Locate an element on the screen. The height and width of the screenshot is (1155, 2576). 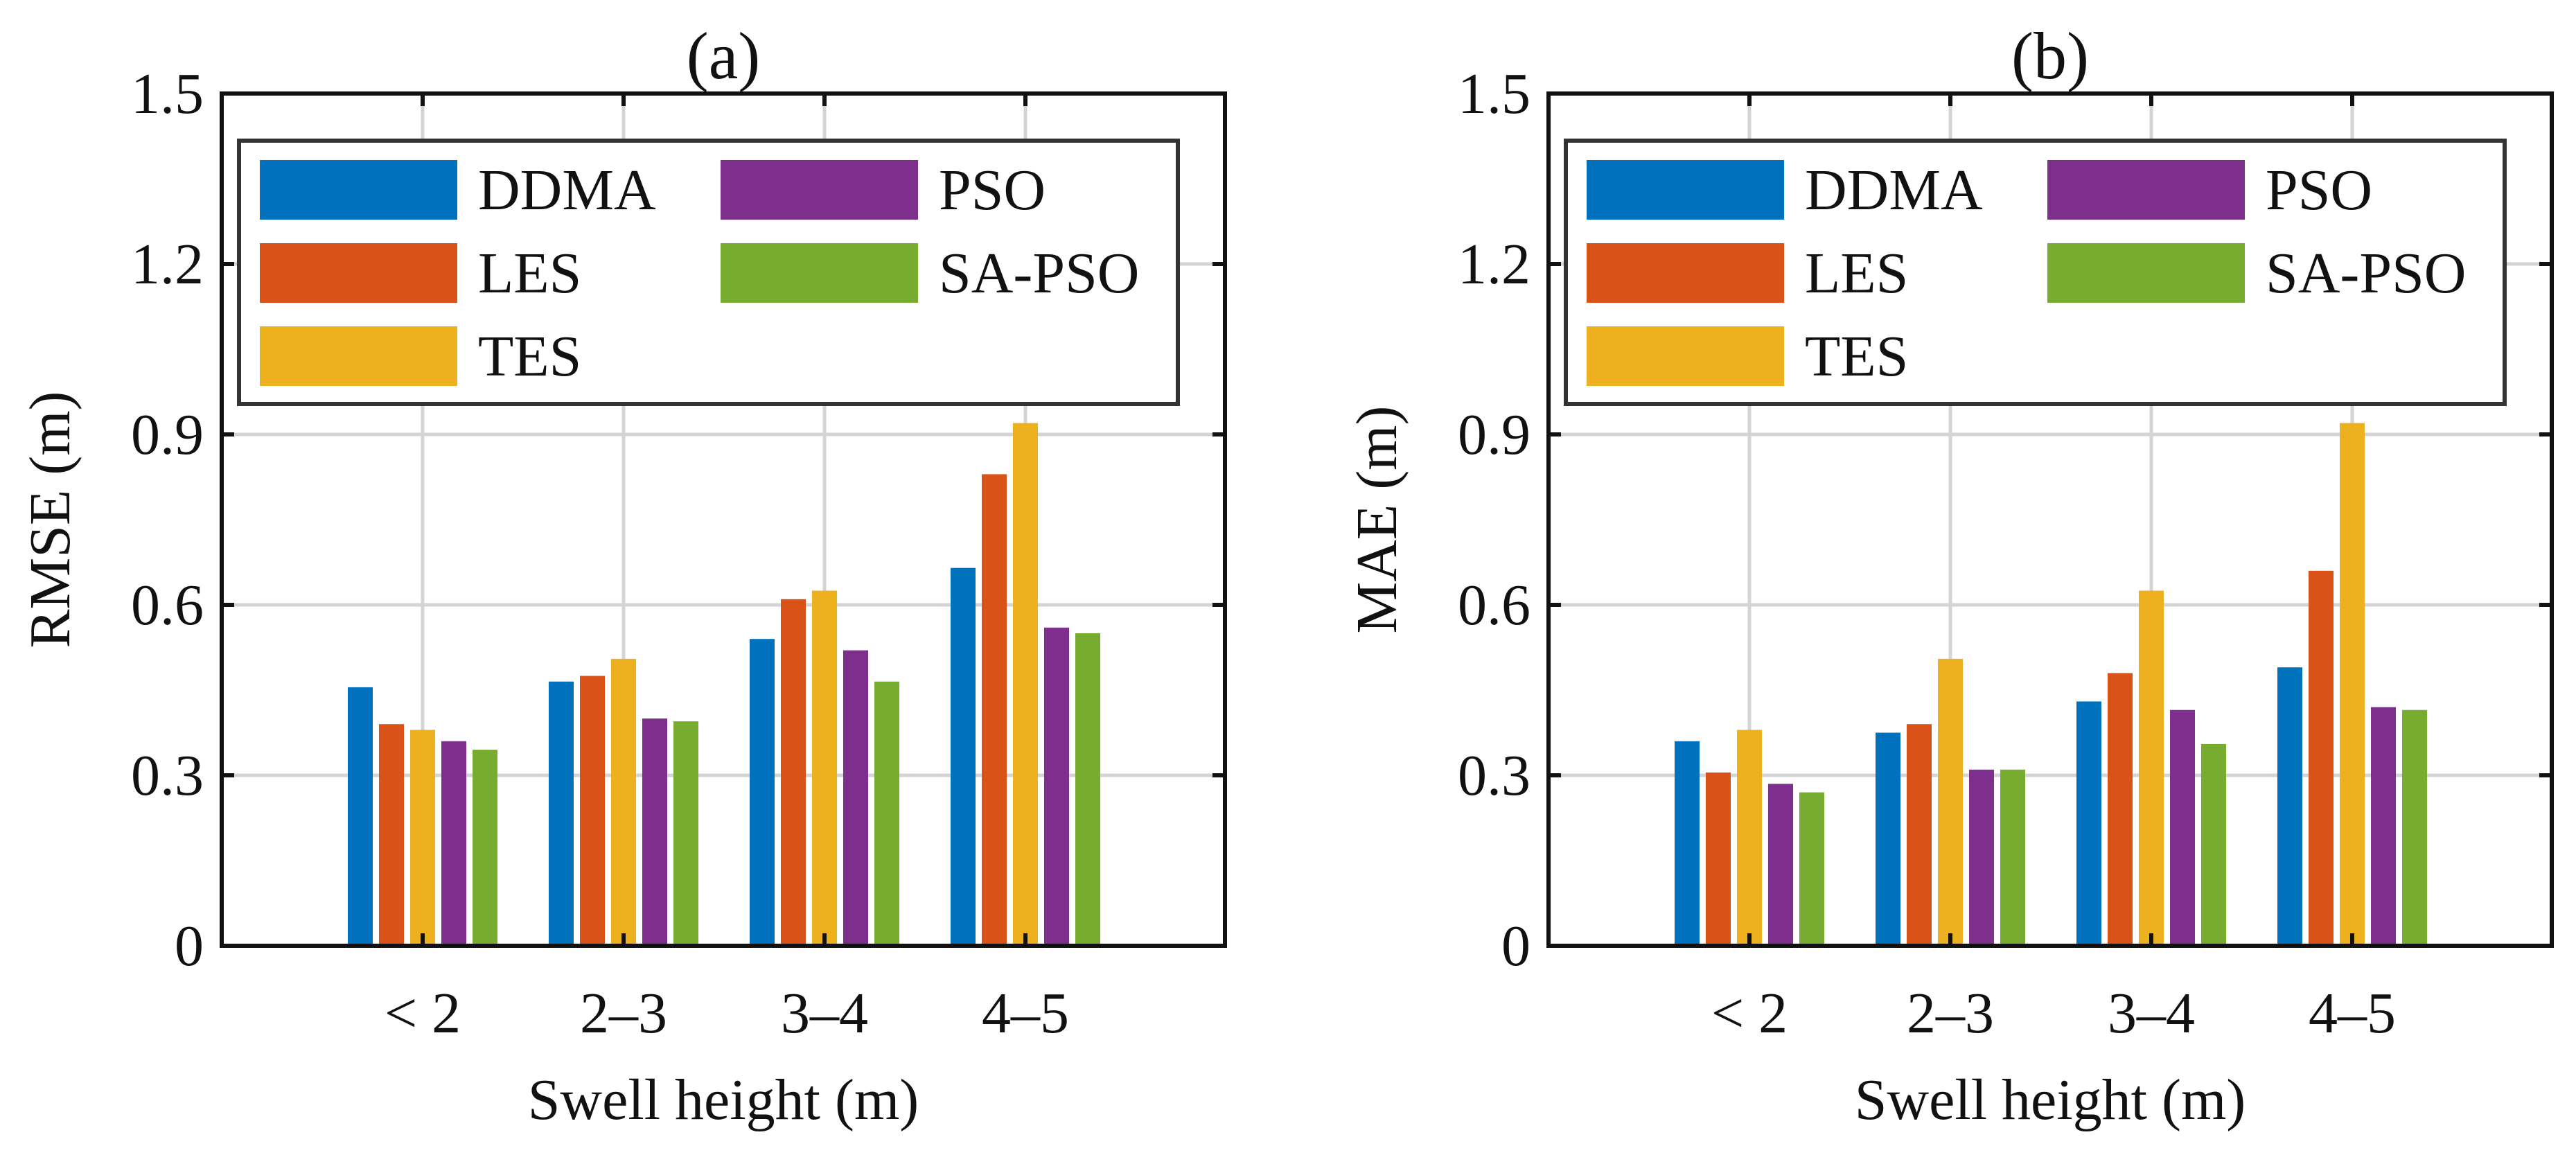
y-axis-label: MAE (m) is located at coordinates (1377, 520).